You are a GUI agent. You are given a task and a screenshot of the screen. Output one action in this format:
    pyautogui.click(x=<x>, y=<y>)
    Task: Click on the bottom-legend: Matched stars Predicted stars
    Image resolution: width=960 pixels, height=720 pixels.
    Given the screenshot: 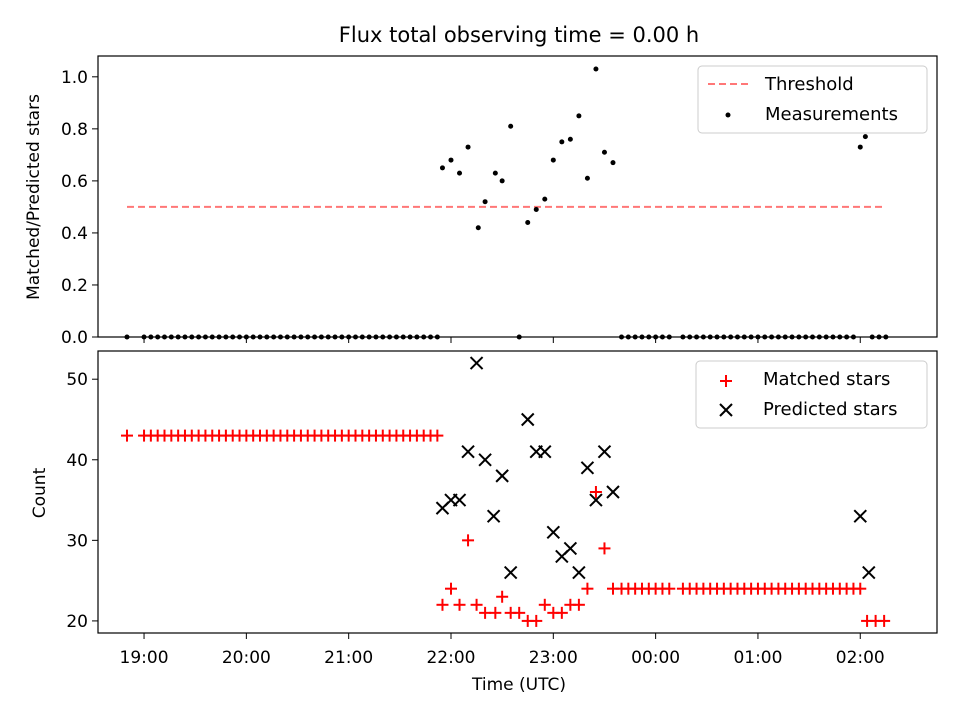 What is the action you would take?
    pyautogui.click(x=811, y=394)
    